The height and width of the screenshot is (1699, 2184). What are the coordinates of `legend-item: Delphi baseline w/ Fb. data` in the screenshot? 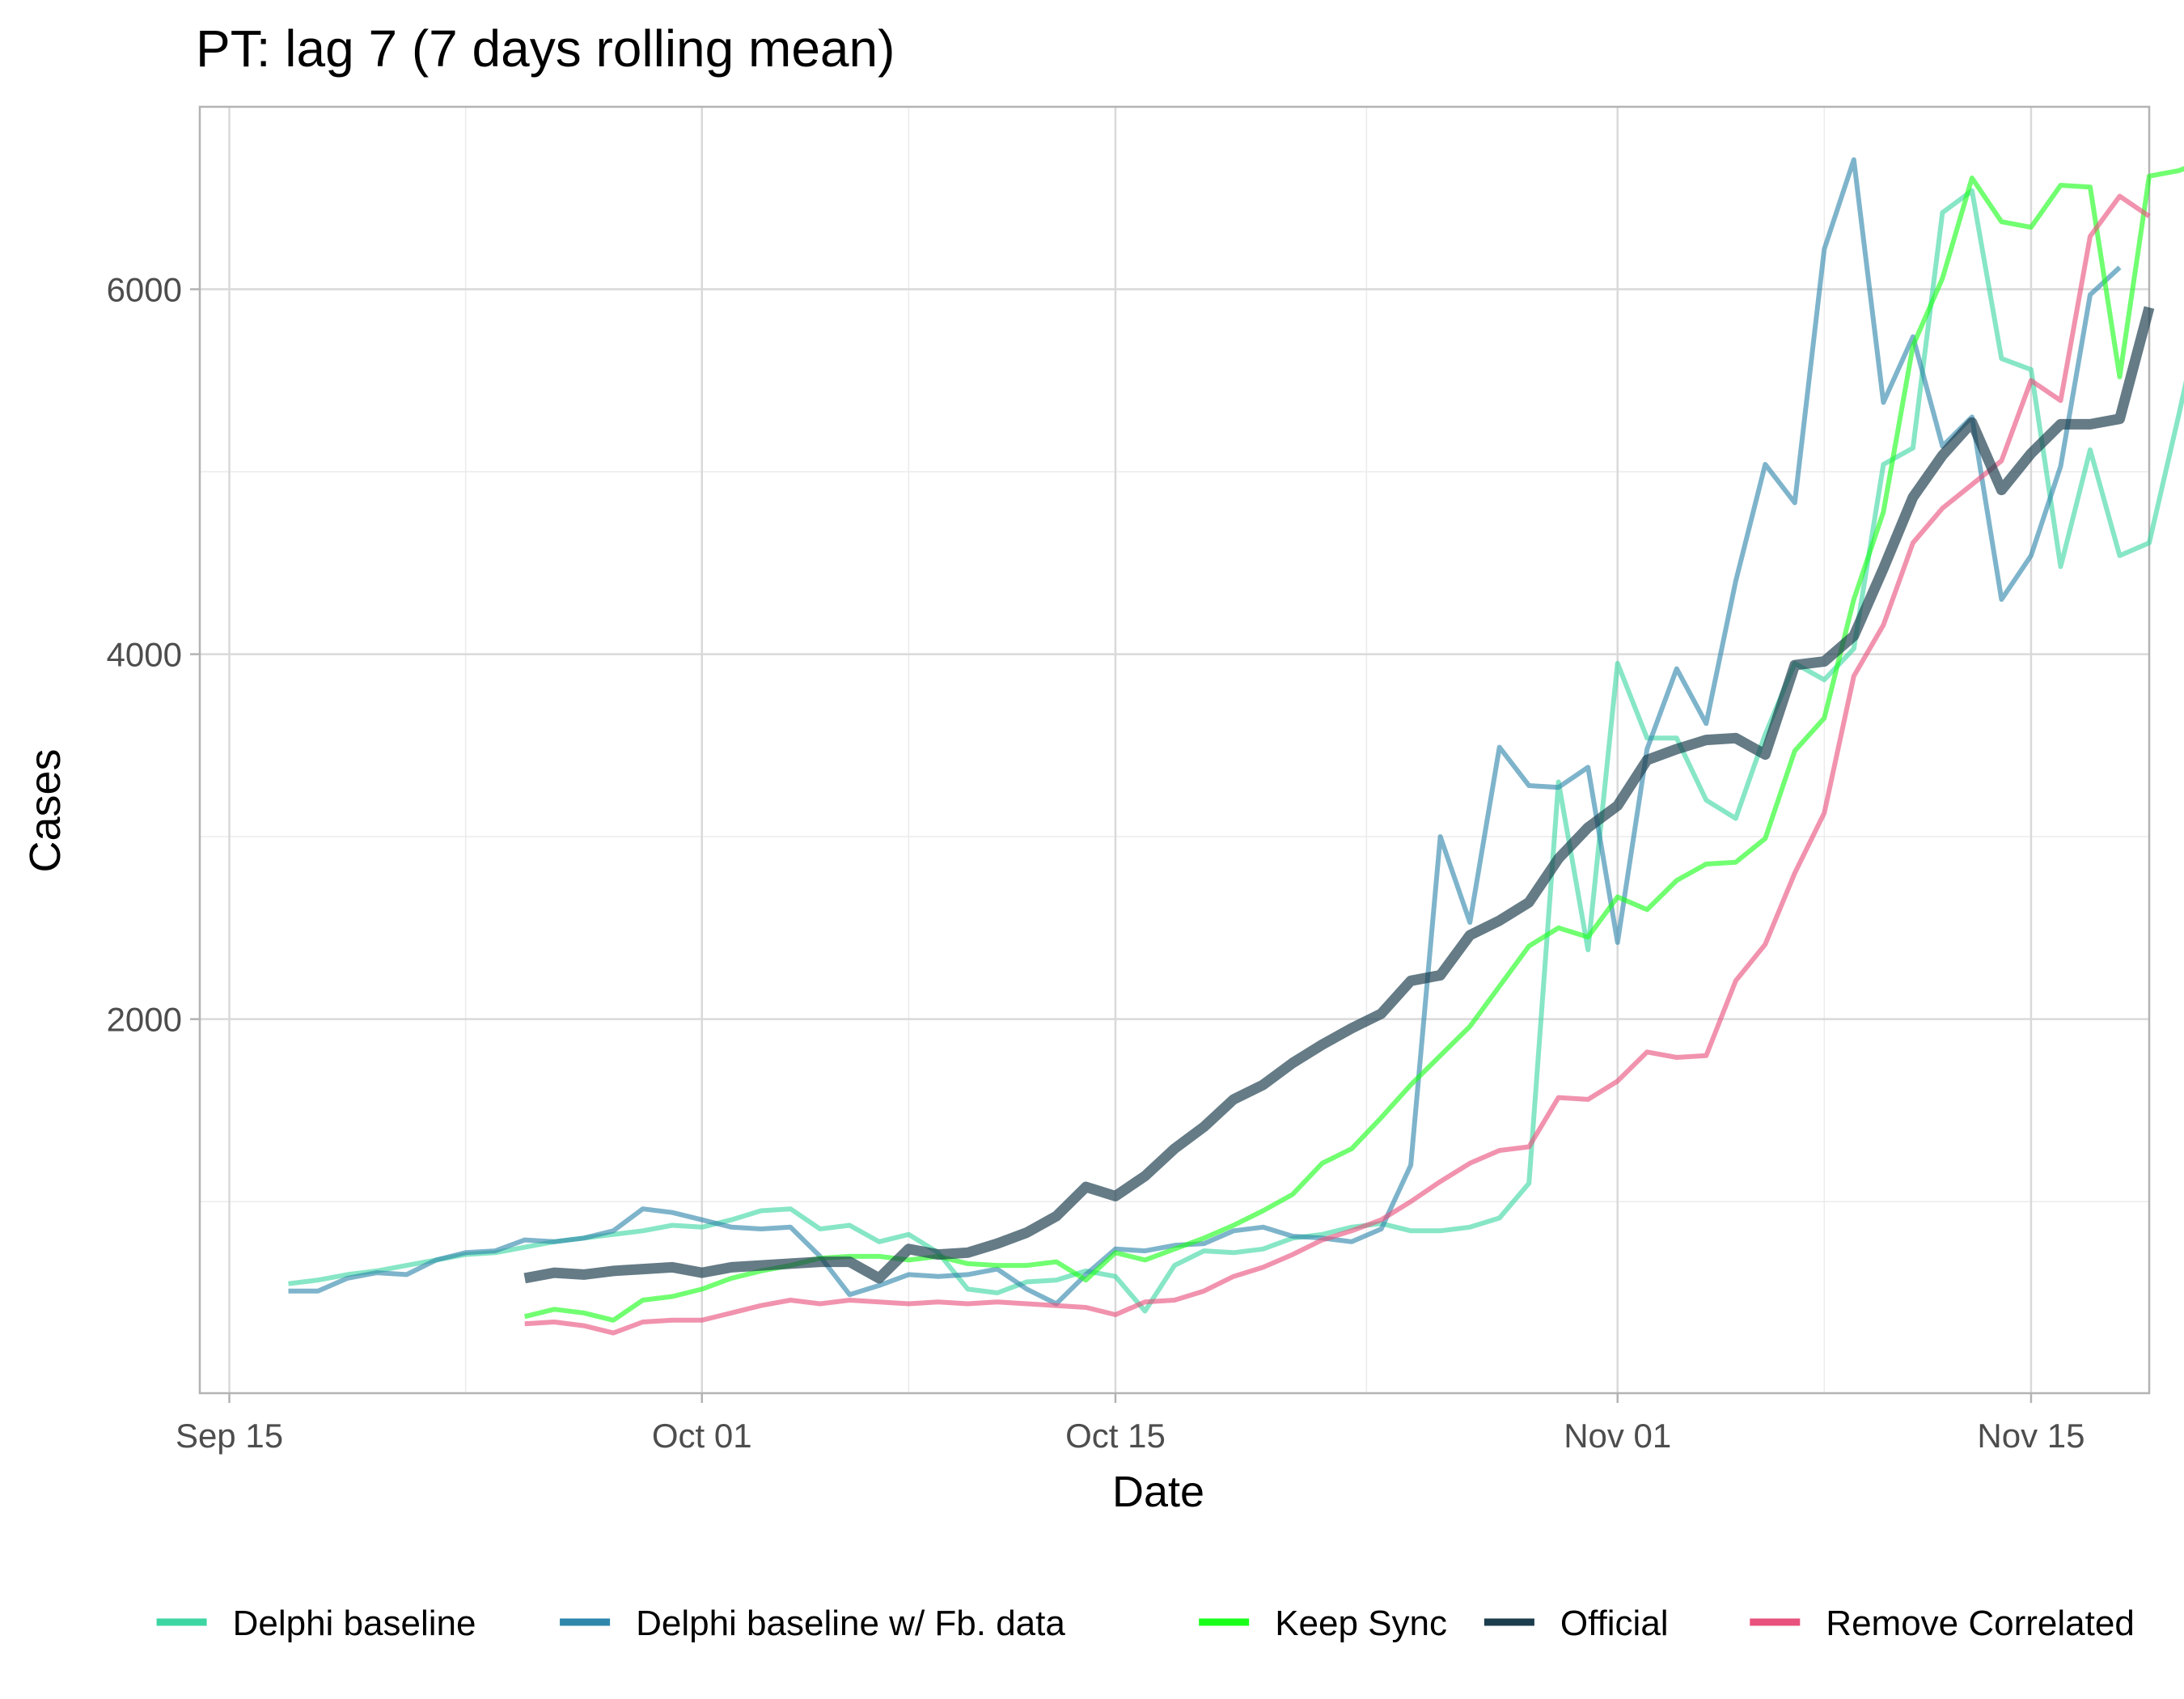 It's located at (812, 1623).